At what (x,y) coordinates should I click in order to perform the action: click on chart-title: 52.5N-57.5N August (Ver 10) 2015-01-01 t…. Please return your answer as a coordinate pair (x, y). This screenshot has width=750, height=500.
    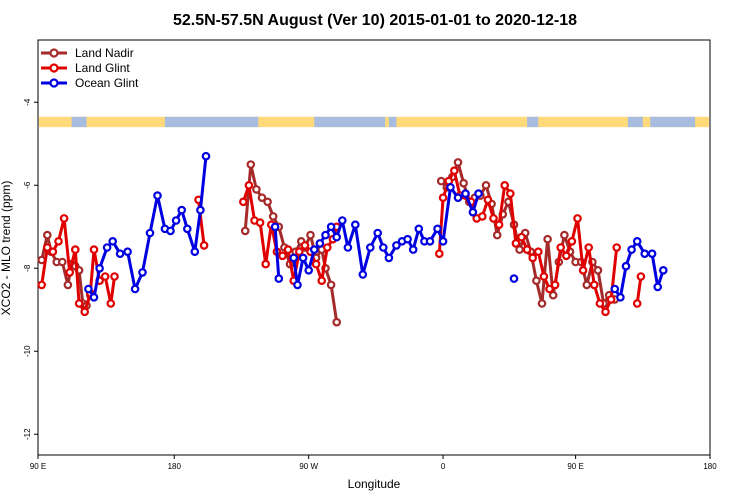
    Looking at the image, I should click on (375, 20).